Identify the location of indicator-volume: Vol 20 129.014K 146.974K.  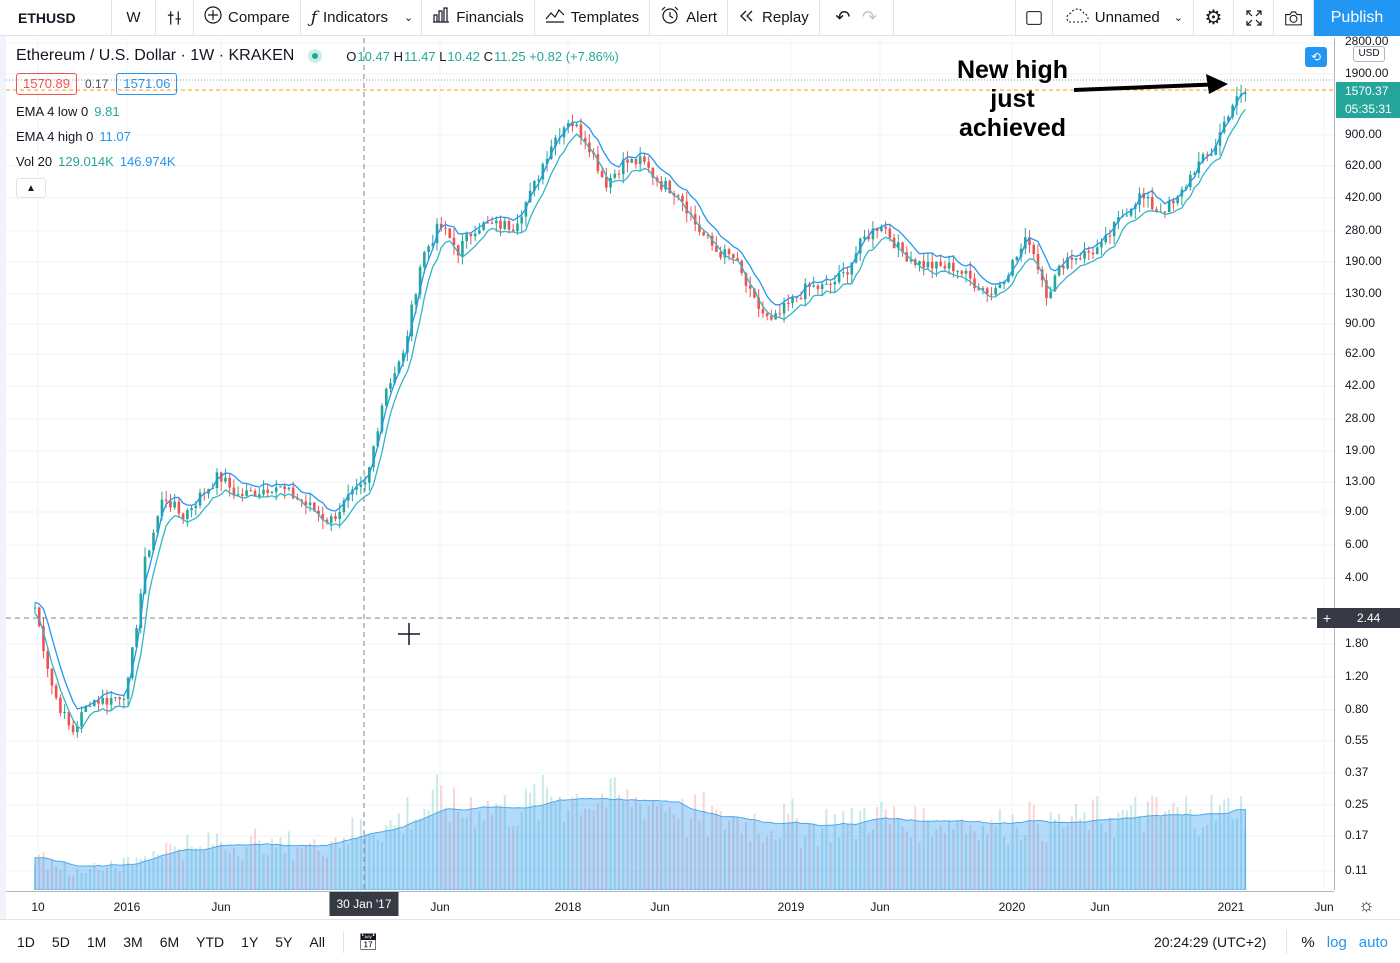
(317, 161).